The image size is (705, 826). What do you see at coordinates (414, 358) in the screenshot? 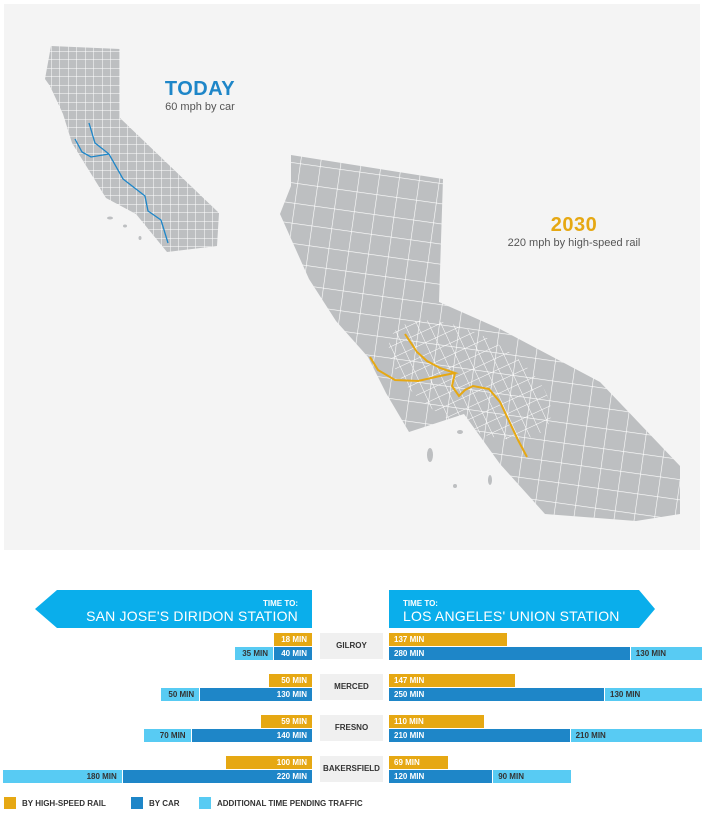
I see `2030-high-speed-rail-route` at bounding box center [414, 358].